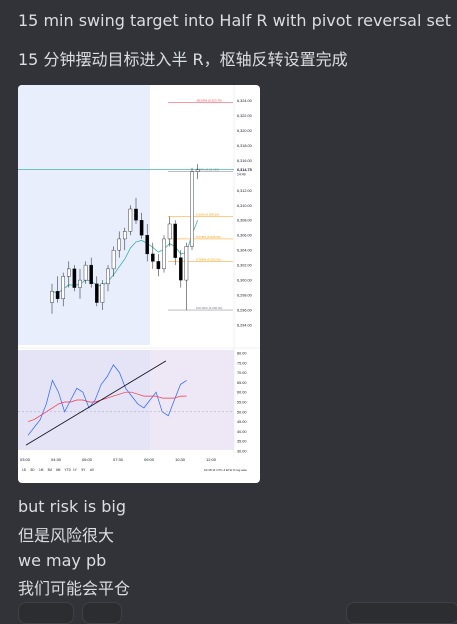 This screenshot has width=457, height=624. I want to click on clock-label: 10:45:11 UTC-4 ETH % log auto, so click(225, 470).